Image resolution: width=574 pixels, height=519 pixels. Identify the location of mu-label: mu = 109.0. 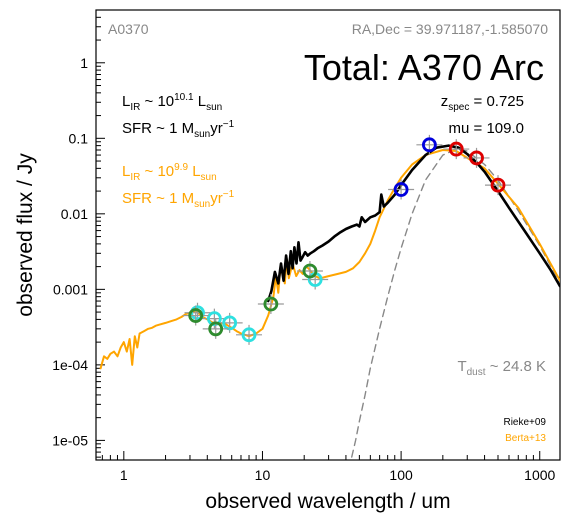
(486, 128).